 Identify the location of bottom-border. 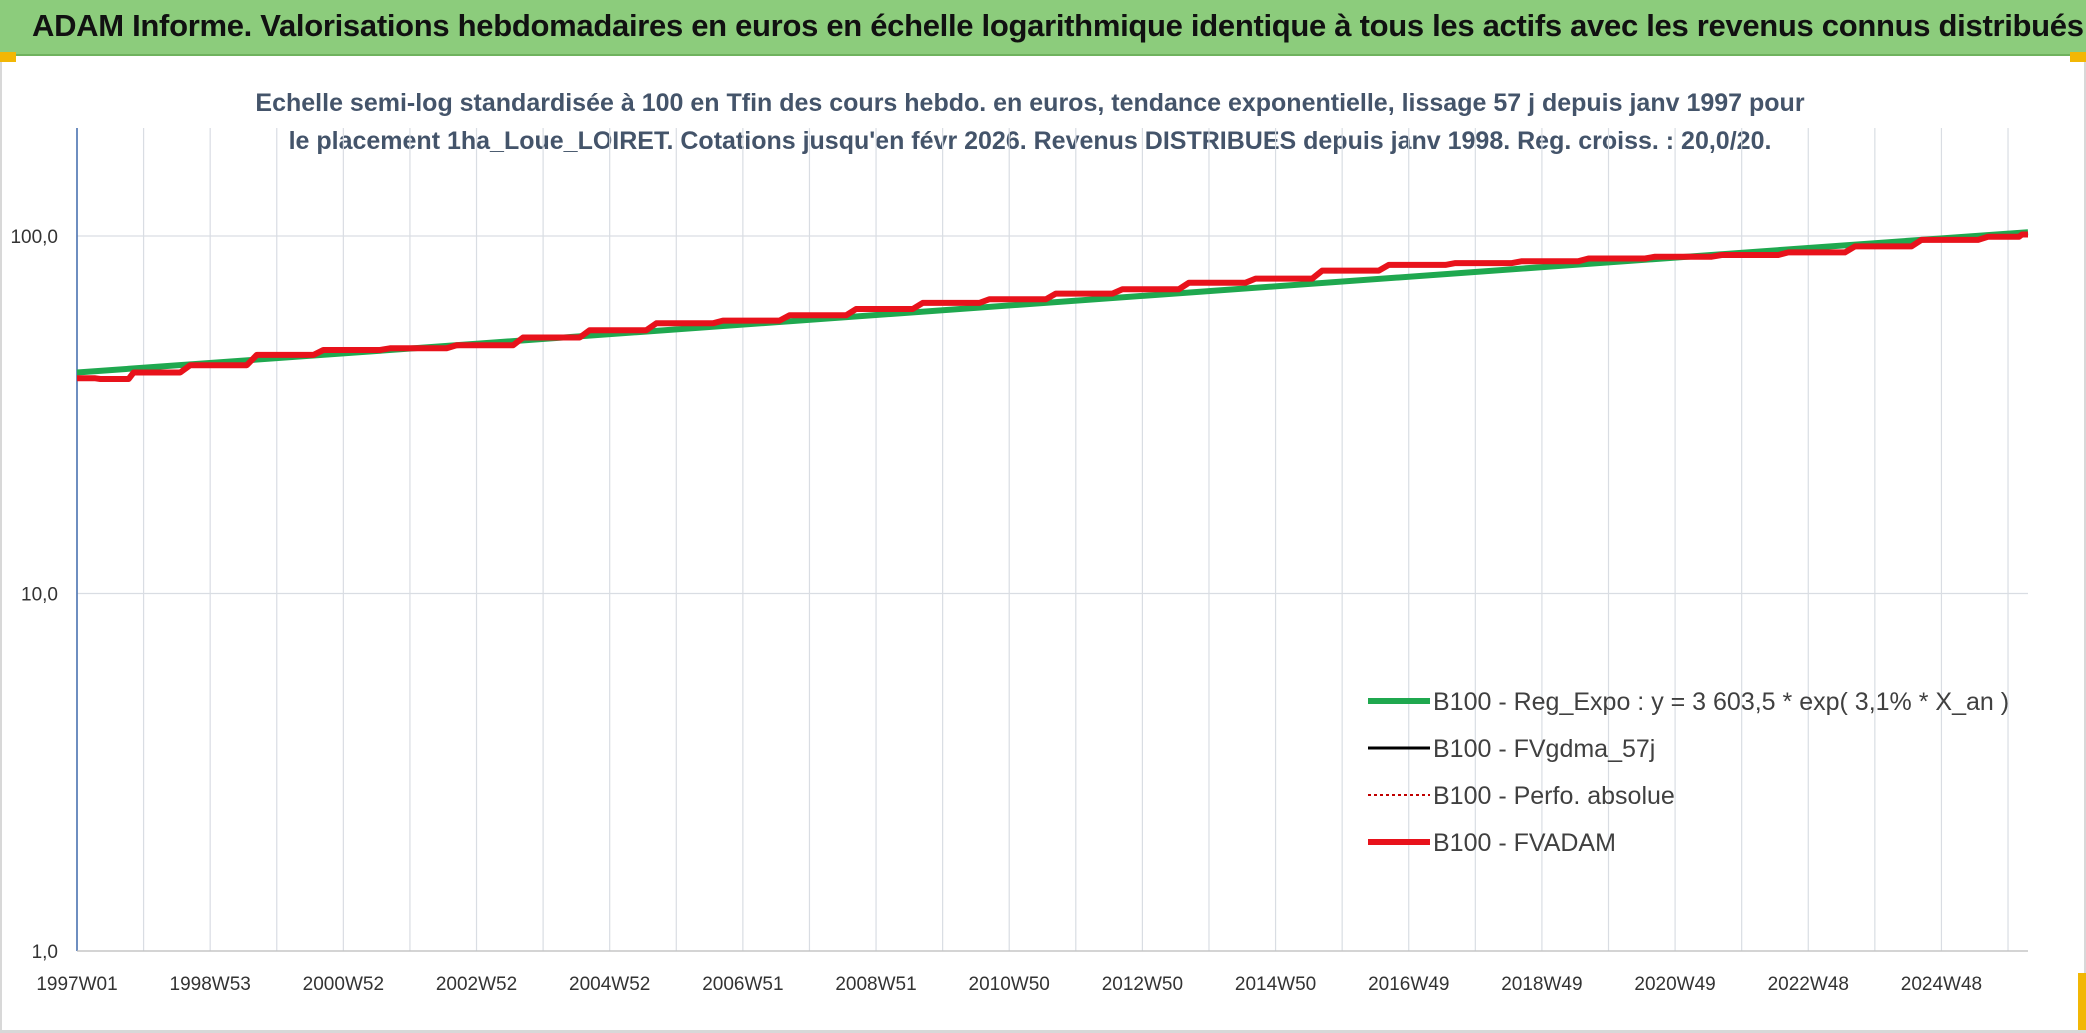
(1043, 1031).